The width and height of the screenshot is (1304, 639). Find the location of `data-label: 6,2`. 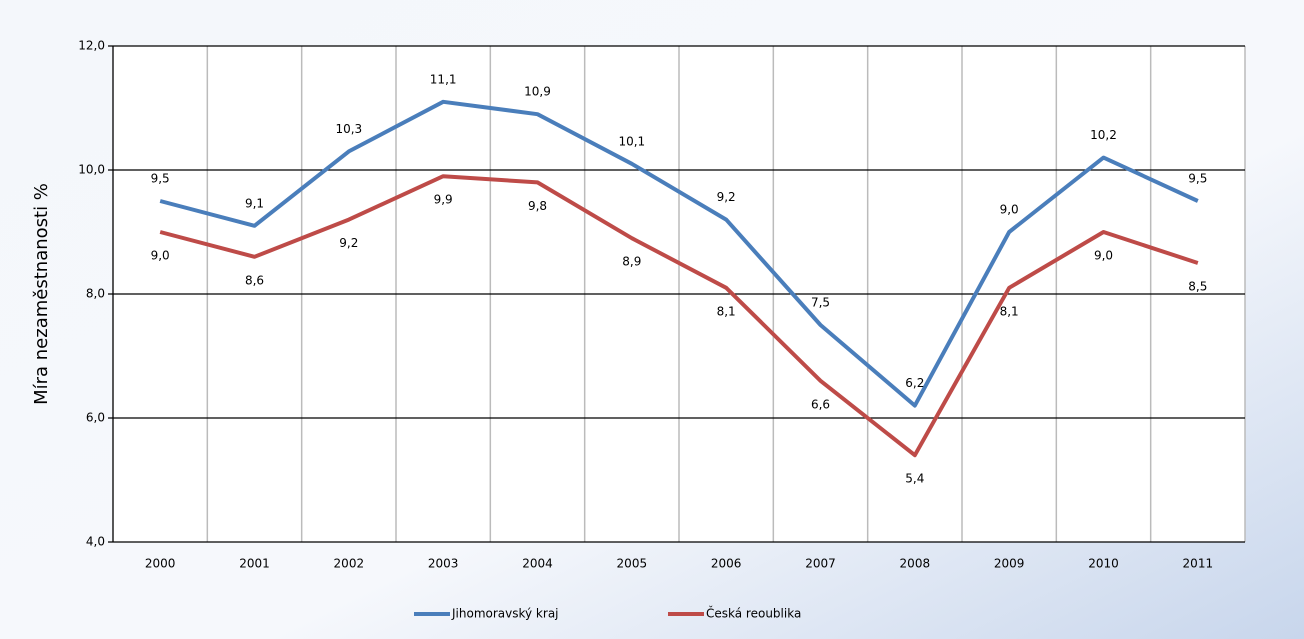

data-label: 6,2 is located at coordinates (914, 383).